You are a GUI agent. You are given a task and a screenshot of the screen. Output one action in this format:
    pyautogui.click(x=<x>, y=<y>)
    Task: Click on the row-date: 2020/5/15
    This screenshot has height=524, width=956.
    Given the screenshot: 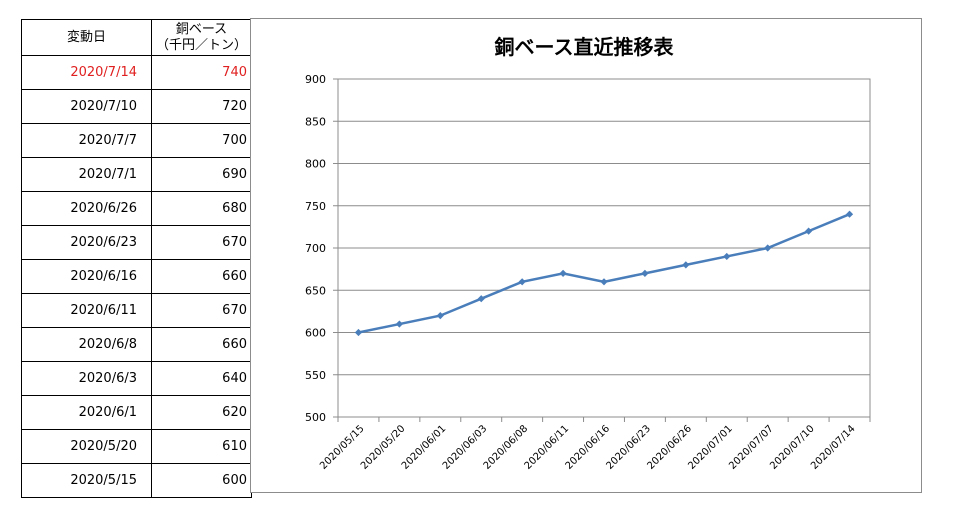 What is the action you would take?
    pyautogui.click(x=86, y=480)
    